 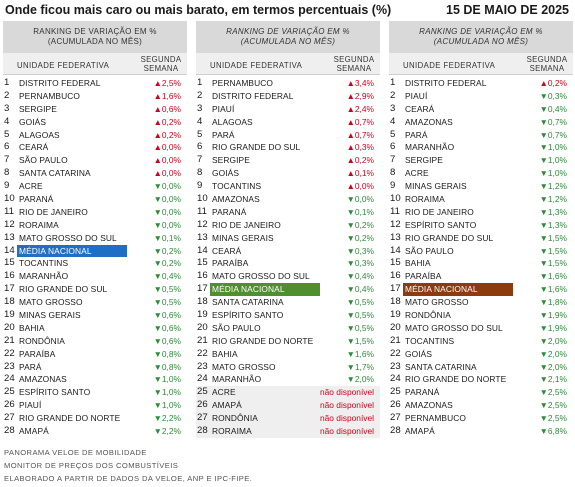 I want to click on row-rank: 5, so click(x=393, y=134).